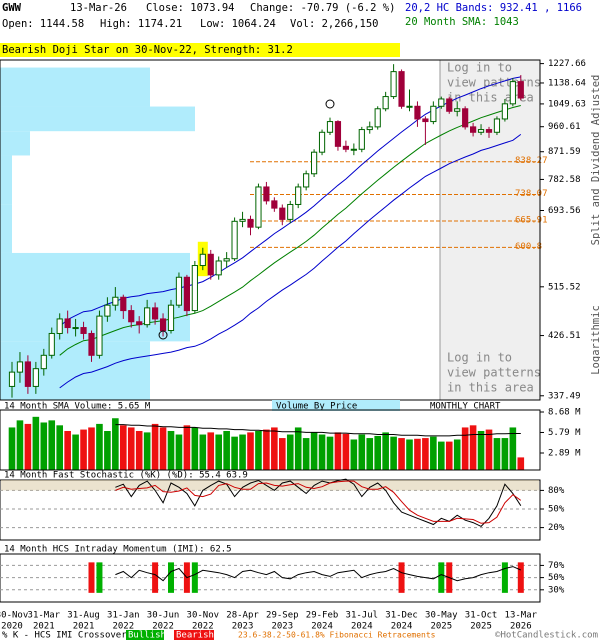 This screenshot has height=640, width=600. I want to click on x-tick-label: 31-Jul, so click(362, 616).